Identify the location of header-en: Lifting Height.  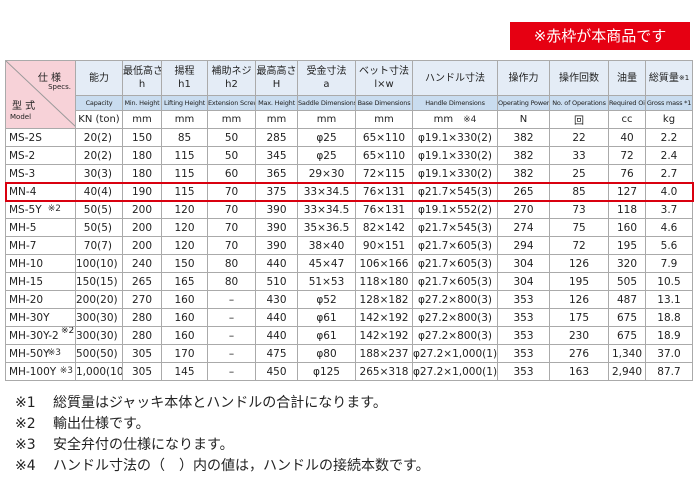
(184, 103).